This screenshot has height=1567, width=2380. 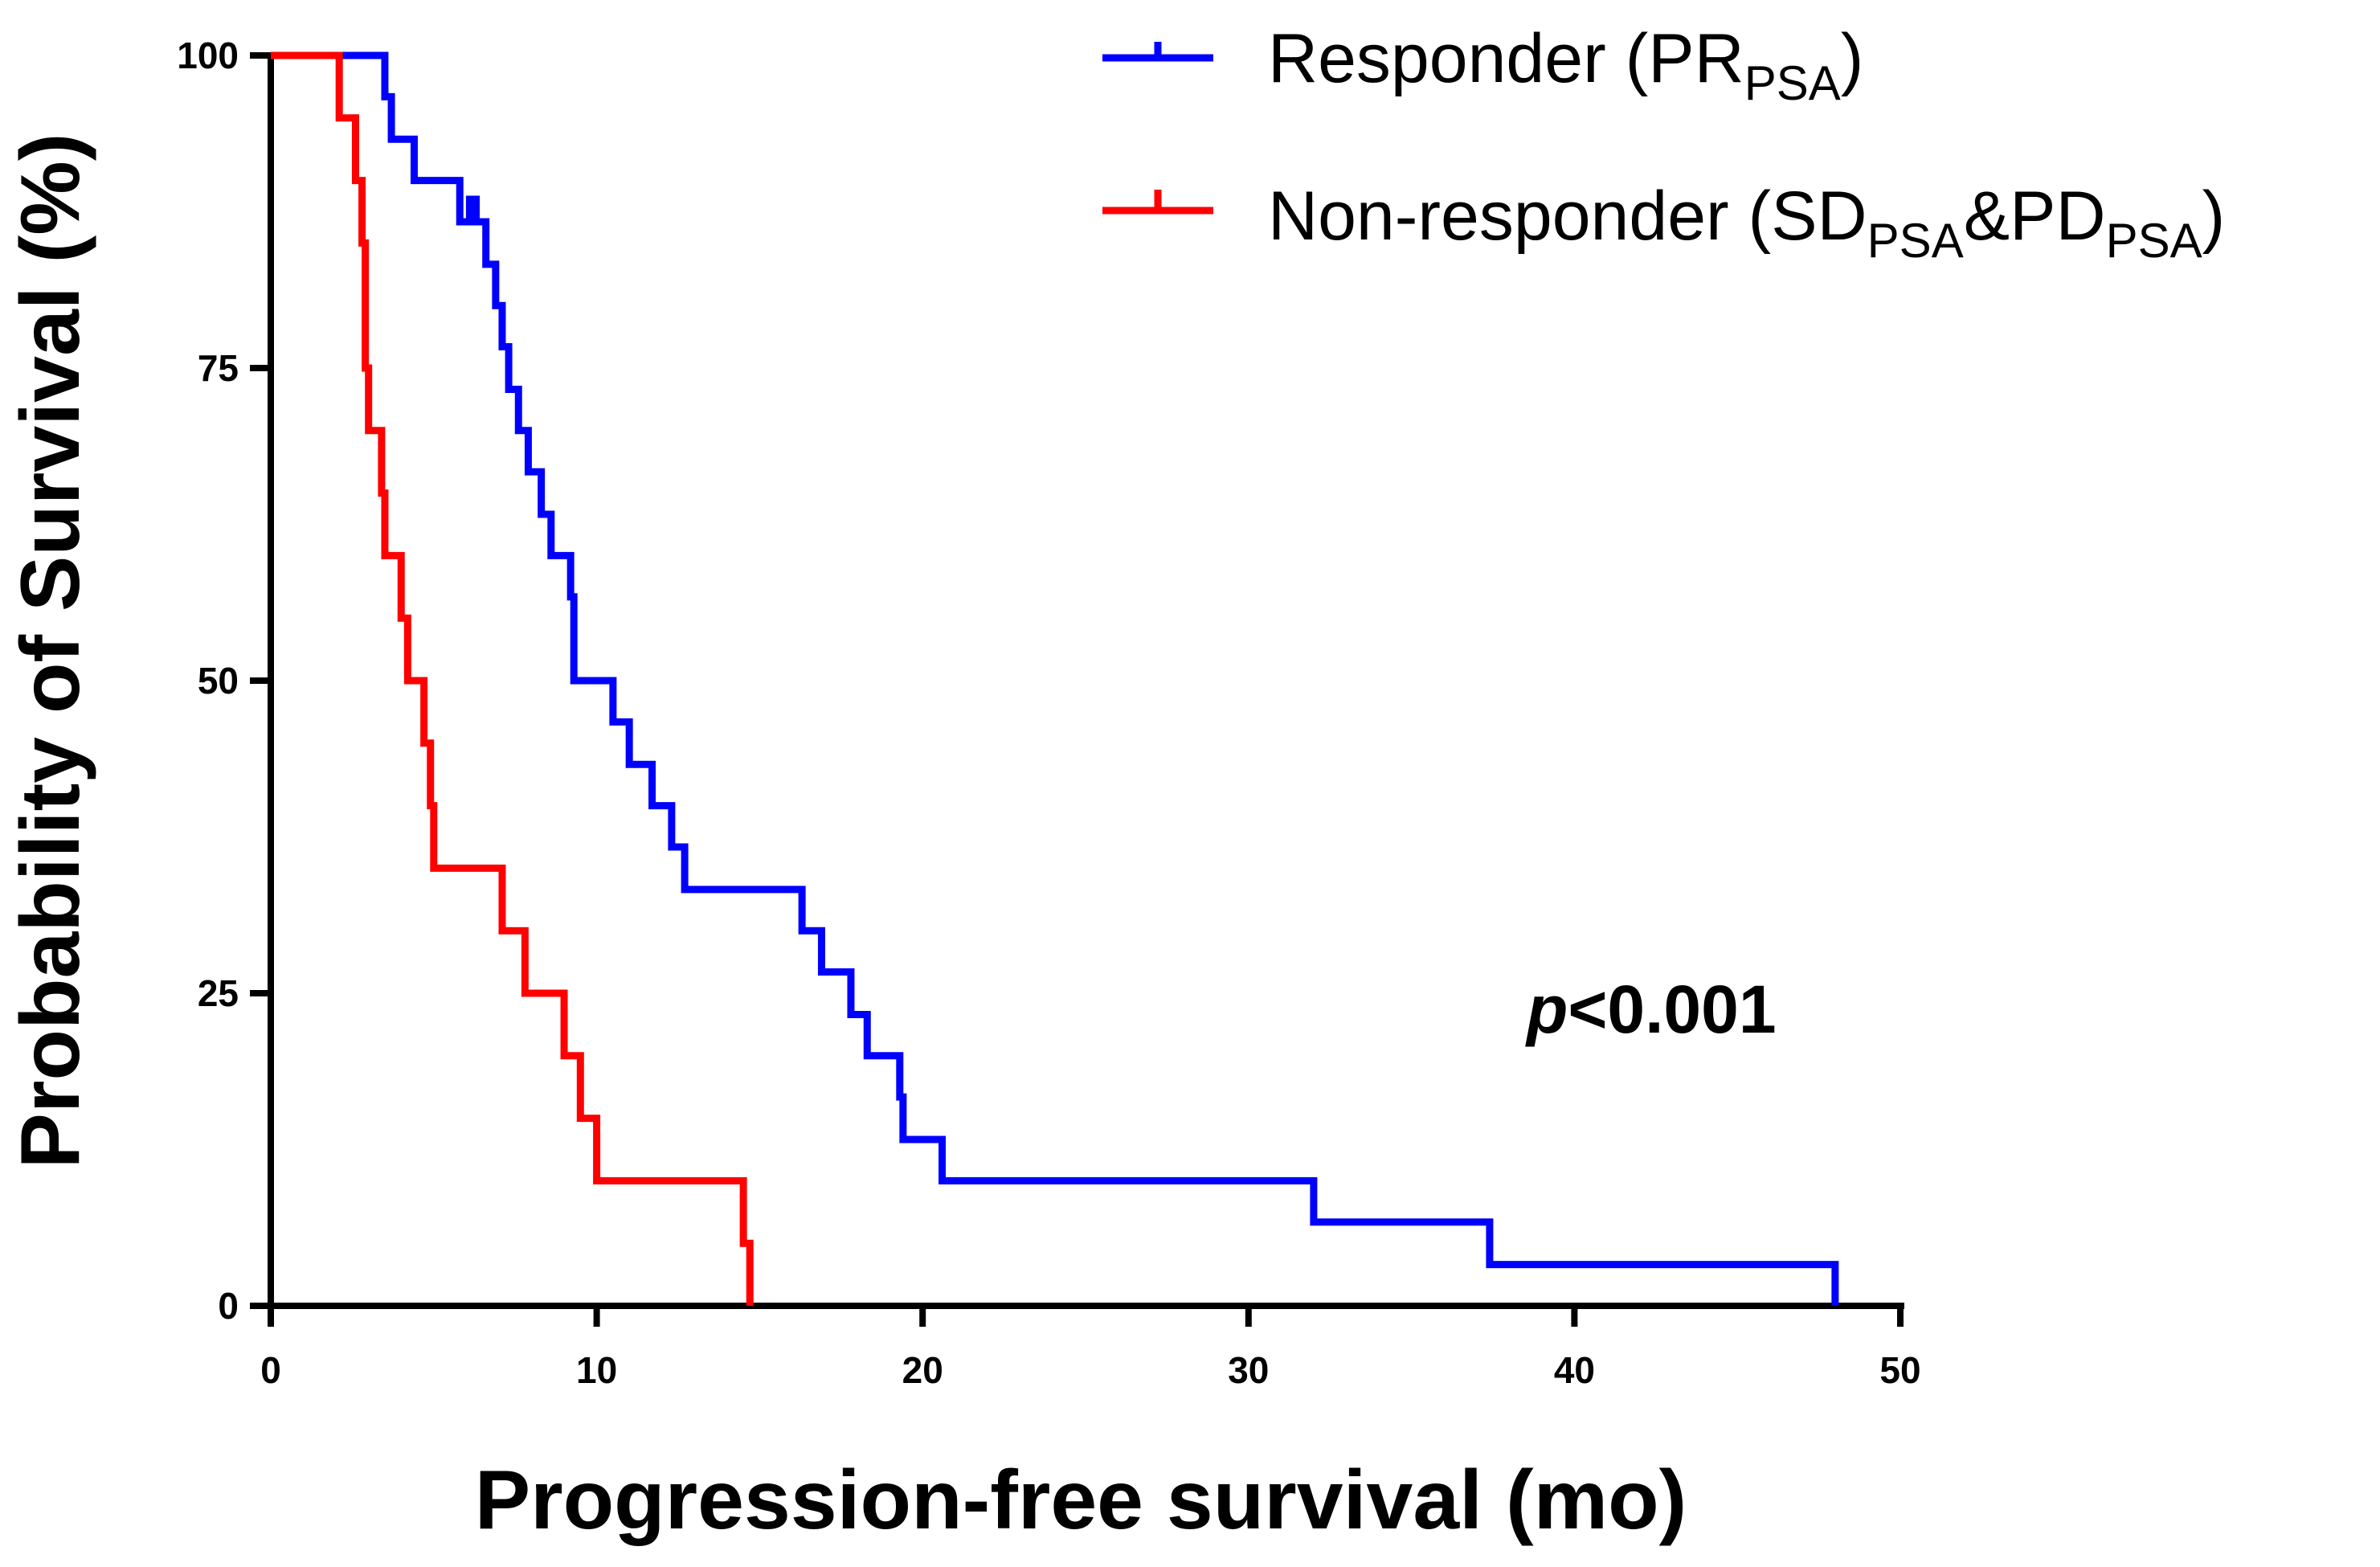 What do you see at coordinates (1081, 1500) in the screenshot?
I see `x-axis-title: Progression-free survival (mo)` at bounding box center [1081, 1500].